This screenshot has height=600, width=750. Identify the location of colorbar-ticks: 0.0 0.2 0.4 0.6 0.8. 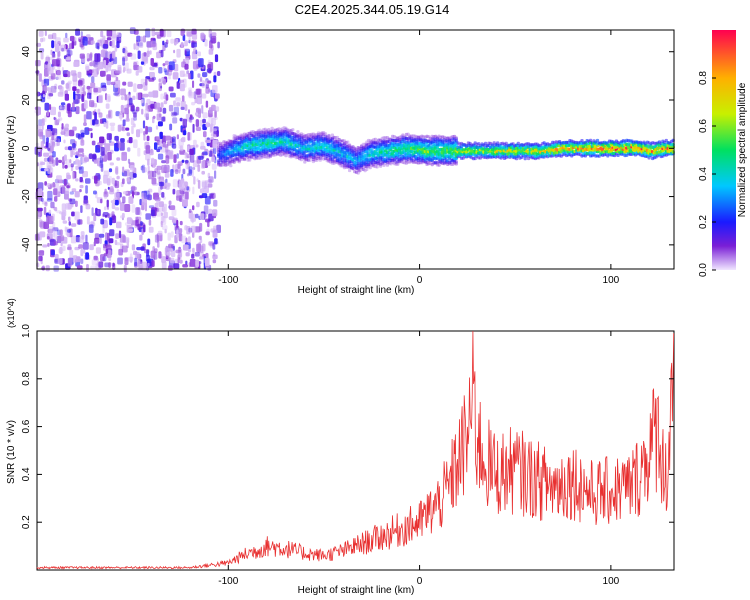
(707, 174).